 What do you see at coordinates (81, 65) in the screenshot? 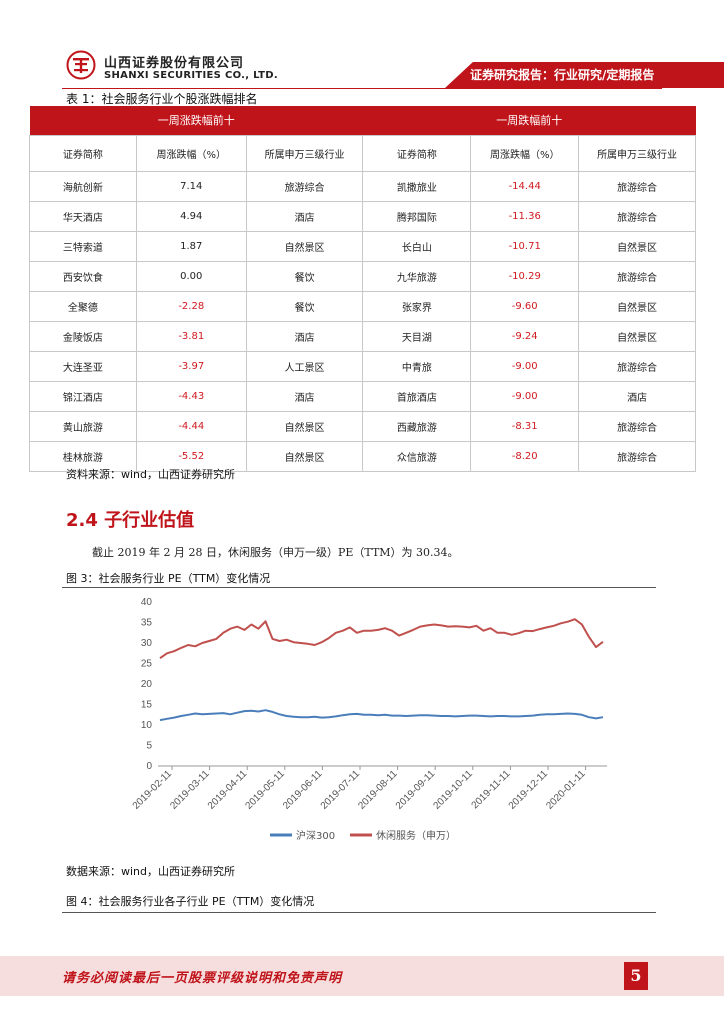
I see `company-logo-icon` at bounding box center [81, 65].